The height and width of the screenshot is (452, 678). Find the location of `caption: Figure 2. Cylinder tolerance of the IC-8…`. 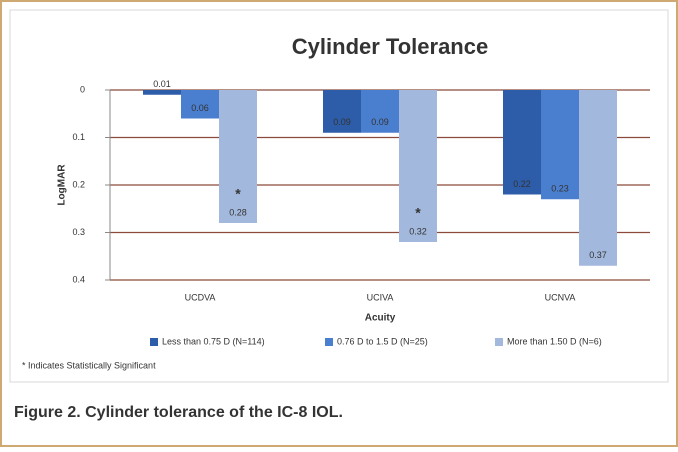

caption: Figure 2. Cylinder tolerance of the IC-8… is located at coordinates (178, 412).